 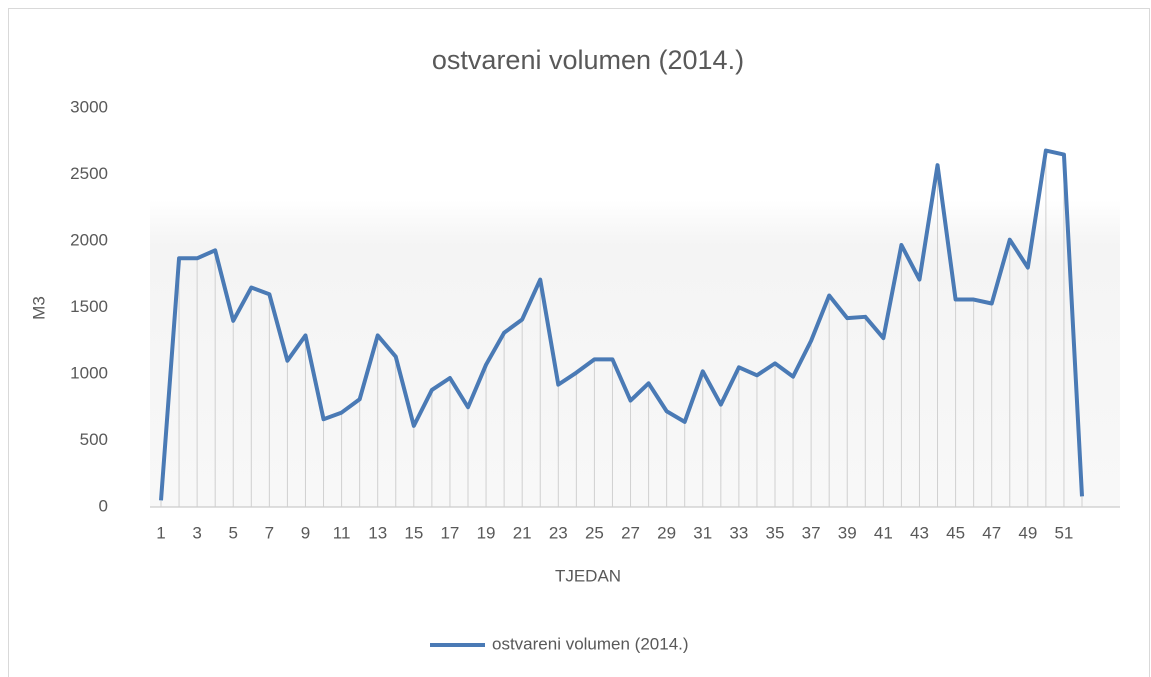 I want to click on y-tick-label: 500, so click(x=94, y=439).